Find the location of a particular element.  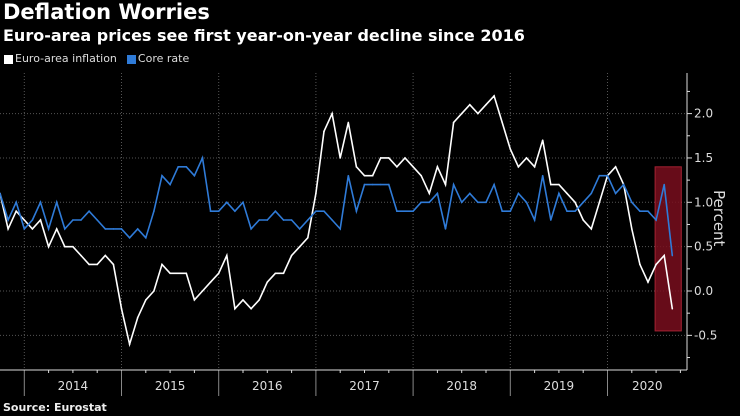

source-note: Source: Eurostat is located at coordinates (55, 407).